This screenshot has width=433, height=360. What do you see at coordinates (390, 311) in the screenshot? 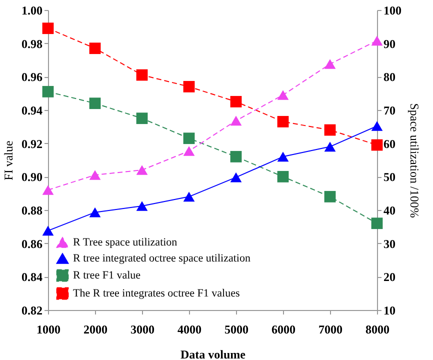
I see `y2-tick-label: 10` at bounding box center [390, 311].